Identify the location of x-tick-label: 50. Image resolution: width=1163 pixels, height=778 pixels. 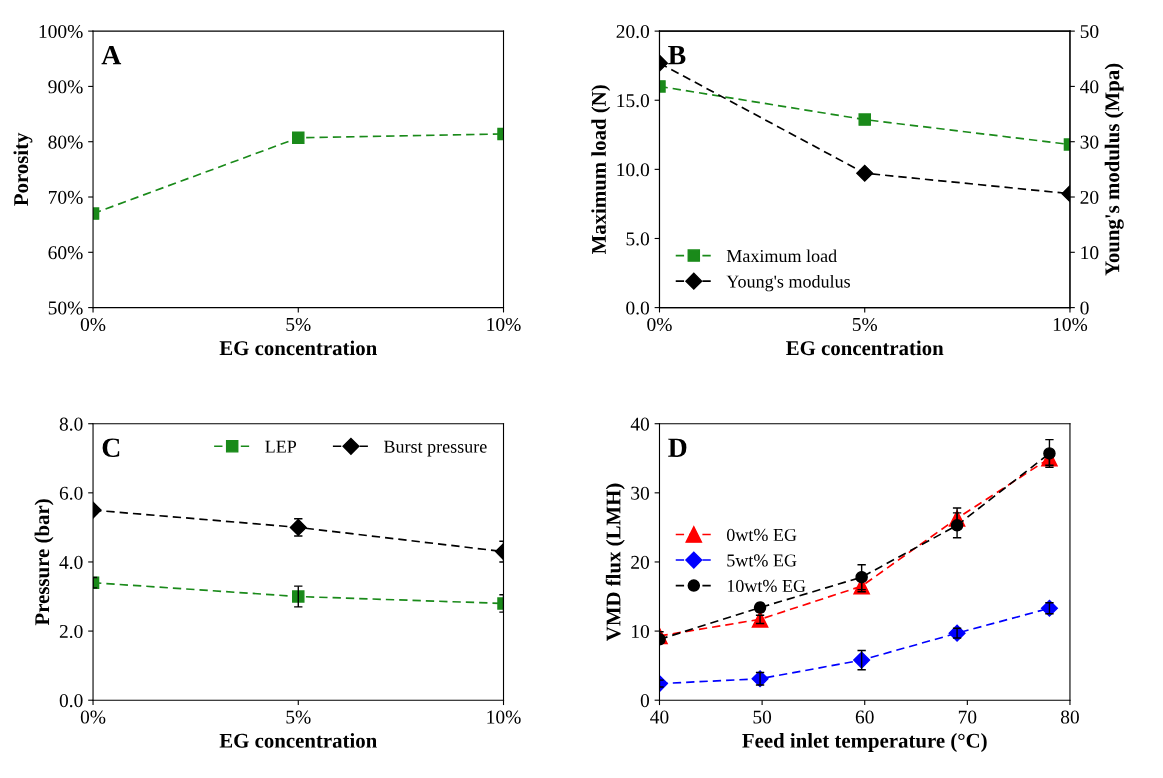
(762, 717).